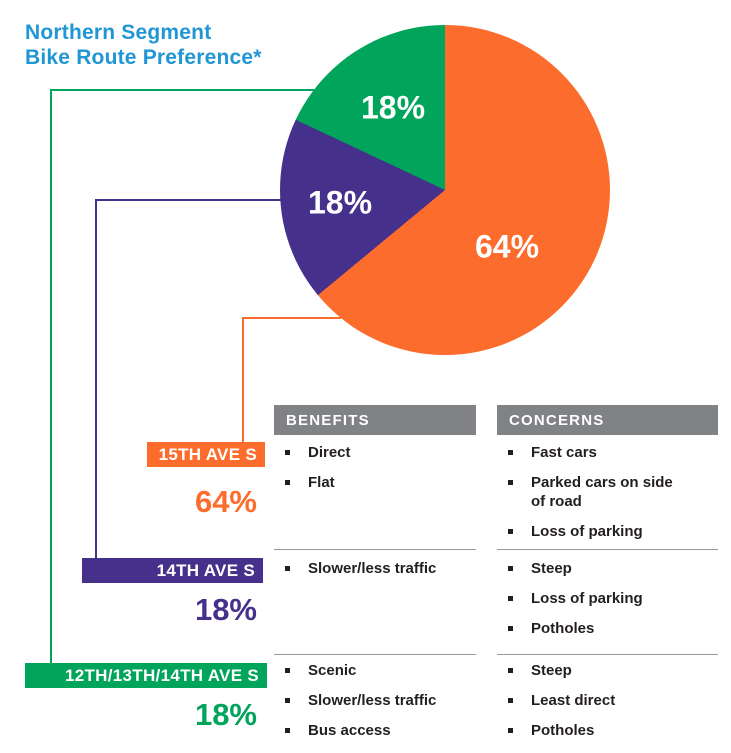 Image resolution: width=731 pixels, height=753 pixels. What do you see at coordinates (225, 501) in the screenshot?
I see `route-pct-15th-ave: 64%` at bounding box center [225, 501].